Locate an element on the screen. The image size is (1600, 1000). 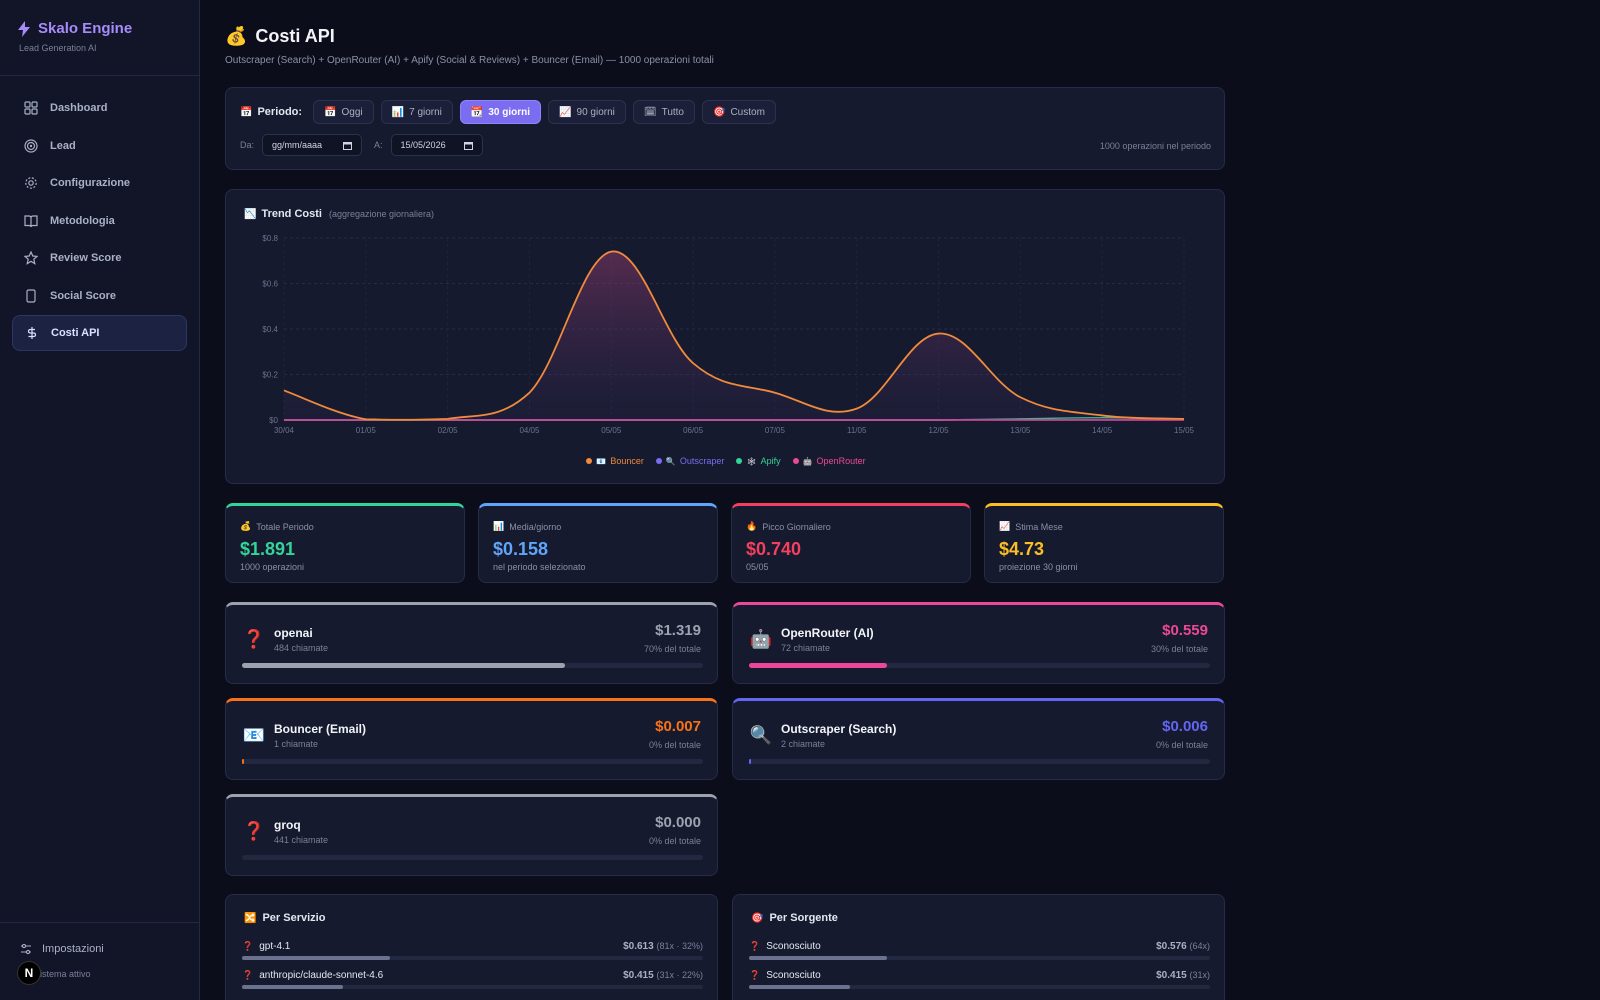
stat-value: $0.740 is located at coordinates (774, 549).